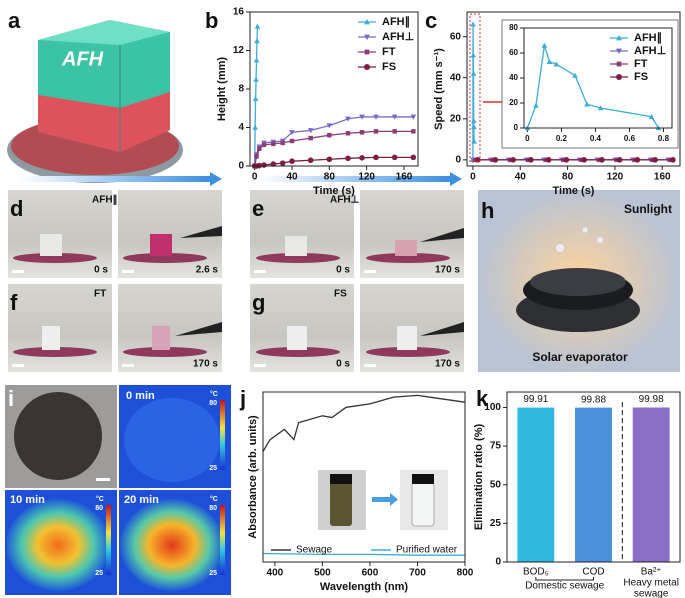 The image size is (685, 598). I want to click on y-tick-label: 16, so click(239, 12).